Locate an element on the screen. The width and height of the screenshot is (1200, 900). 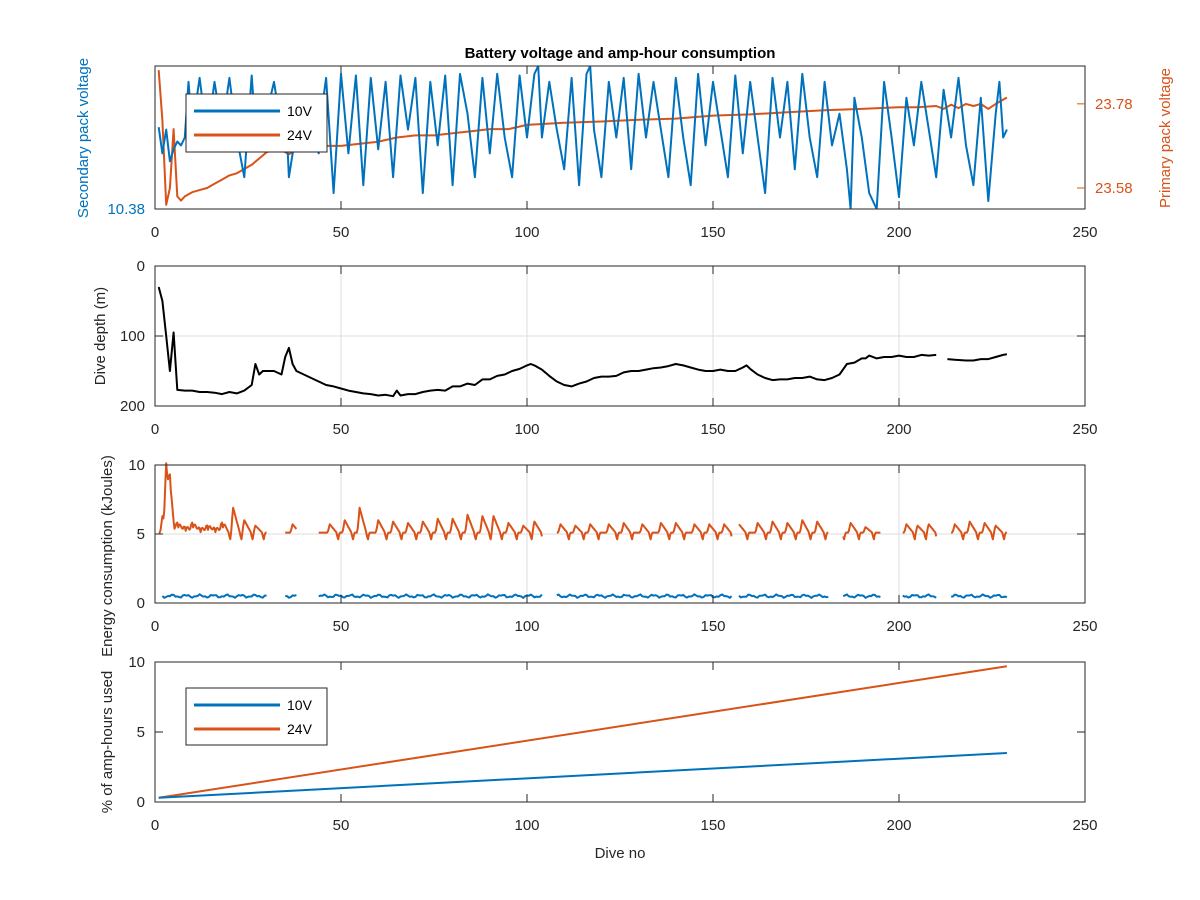
amphours-axis-label: % of amp-hours used is located at coordinates (107, 742).